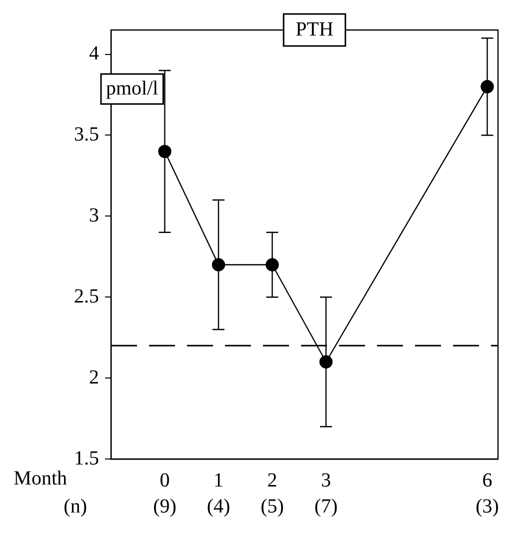 This screenshot has height=539, width=520. I want to click on x-tick-label: 6, so click(487, 480).